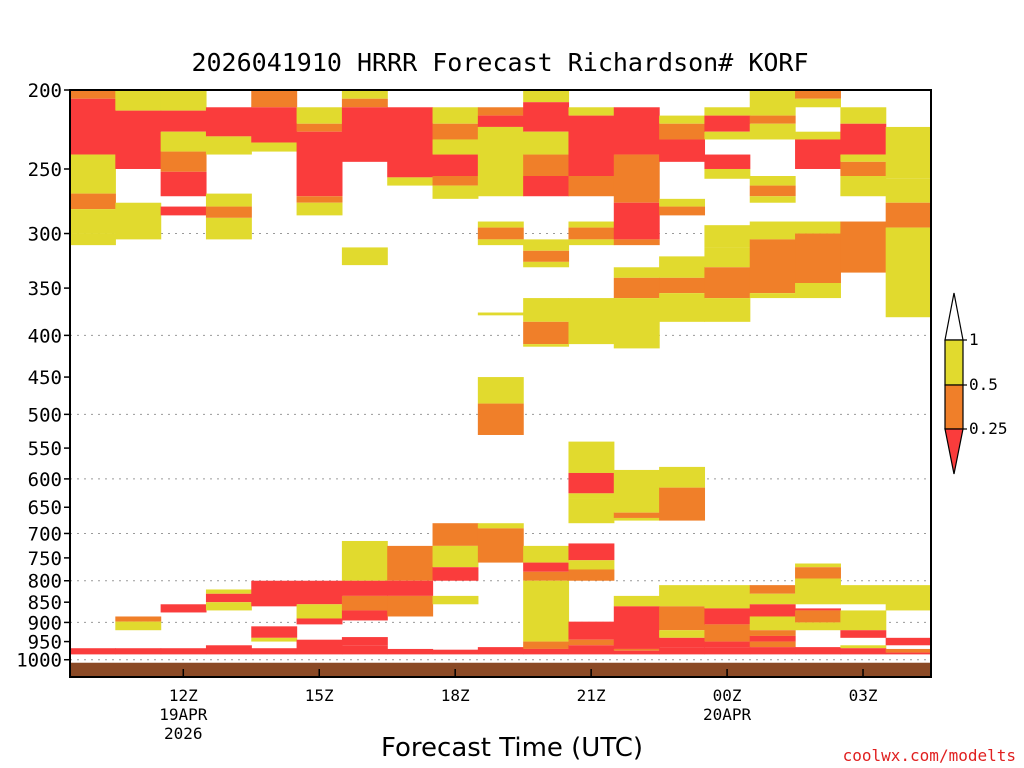  What do you see at coordinates (45, 623) in the screenshot?
I see `y-tick-label: 900` at bounding box center [45, 623].